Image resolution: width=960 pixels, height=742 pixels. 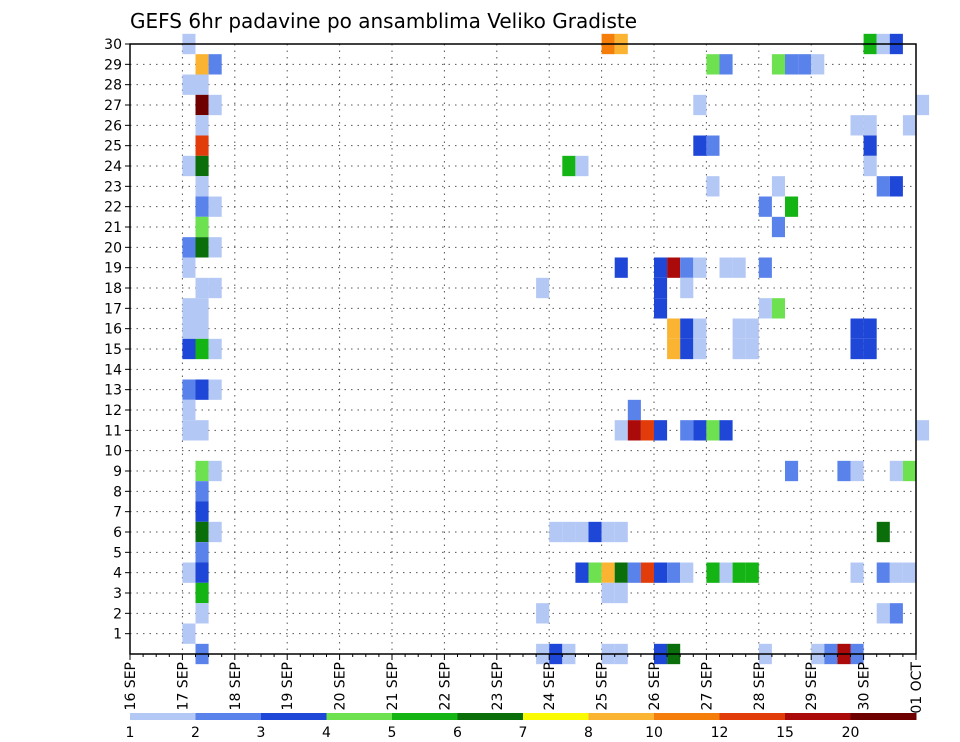 I want to click on y-tick-label: 15, so click(x=113, y=350).